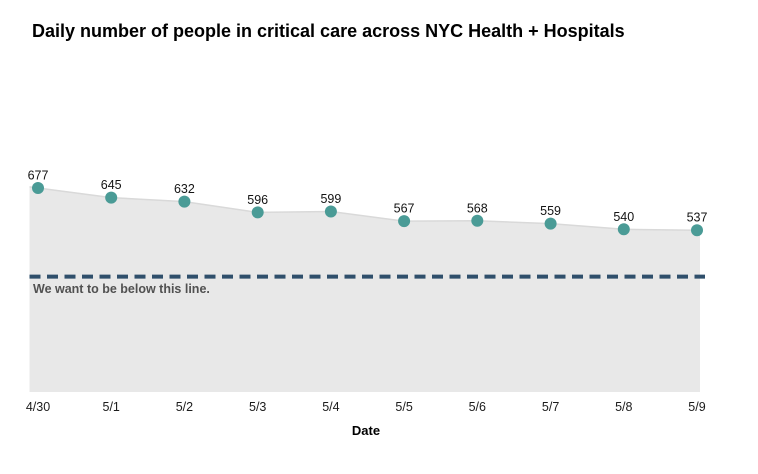 This screenshot has height=474, width=758. What do you see at coordinates (38, 176) in the screenshot?
I see `data-point-value-label: 677` at bounding box center [38, 176].